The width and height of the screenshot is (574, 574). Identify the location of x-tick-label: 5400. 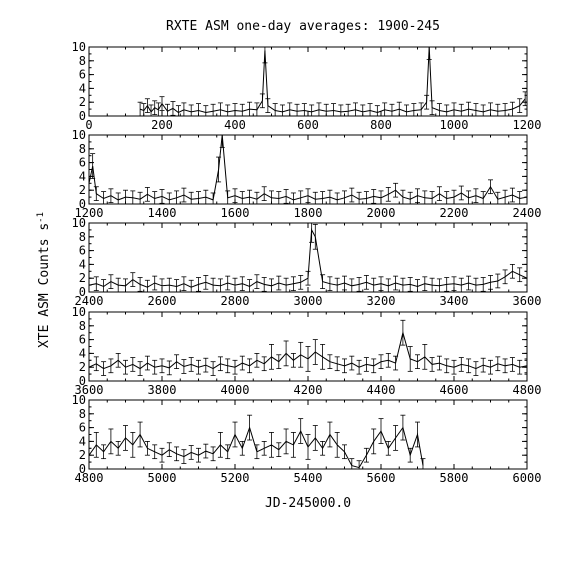
(308, 478).